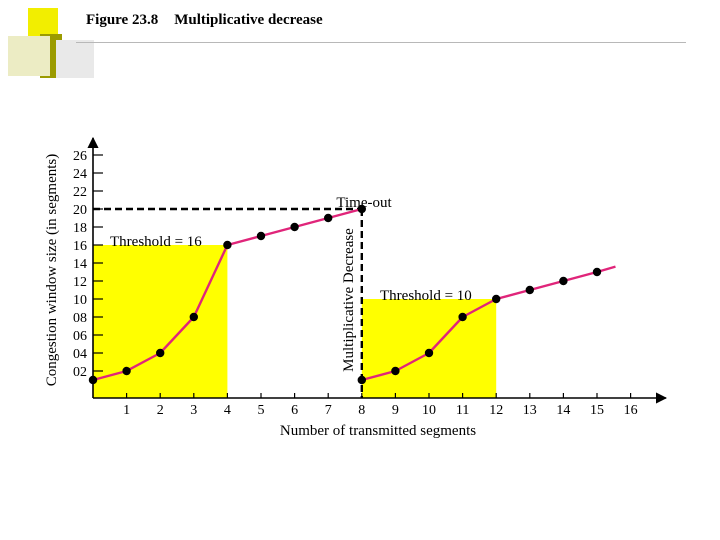 The image size is (720, 540). Describe the element at coordinates (80, 336) in the screenshot. I see `y-tick-label: 06` at that location.